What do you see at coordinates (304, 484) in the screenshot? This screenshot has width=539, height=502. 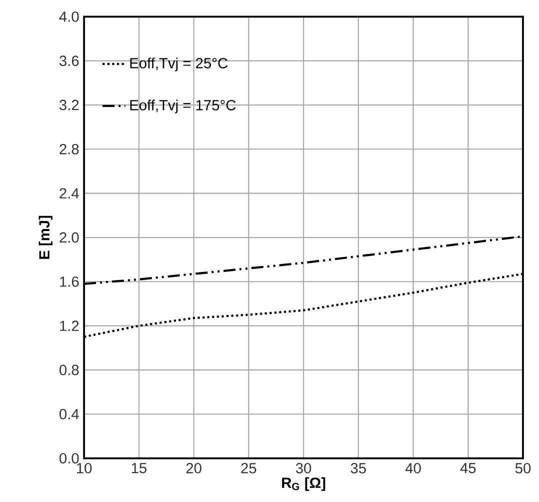 I see `x-axis-title: R$_{G}$ [Ω]` at bounding box center [304, 484].